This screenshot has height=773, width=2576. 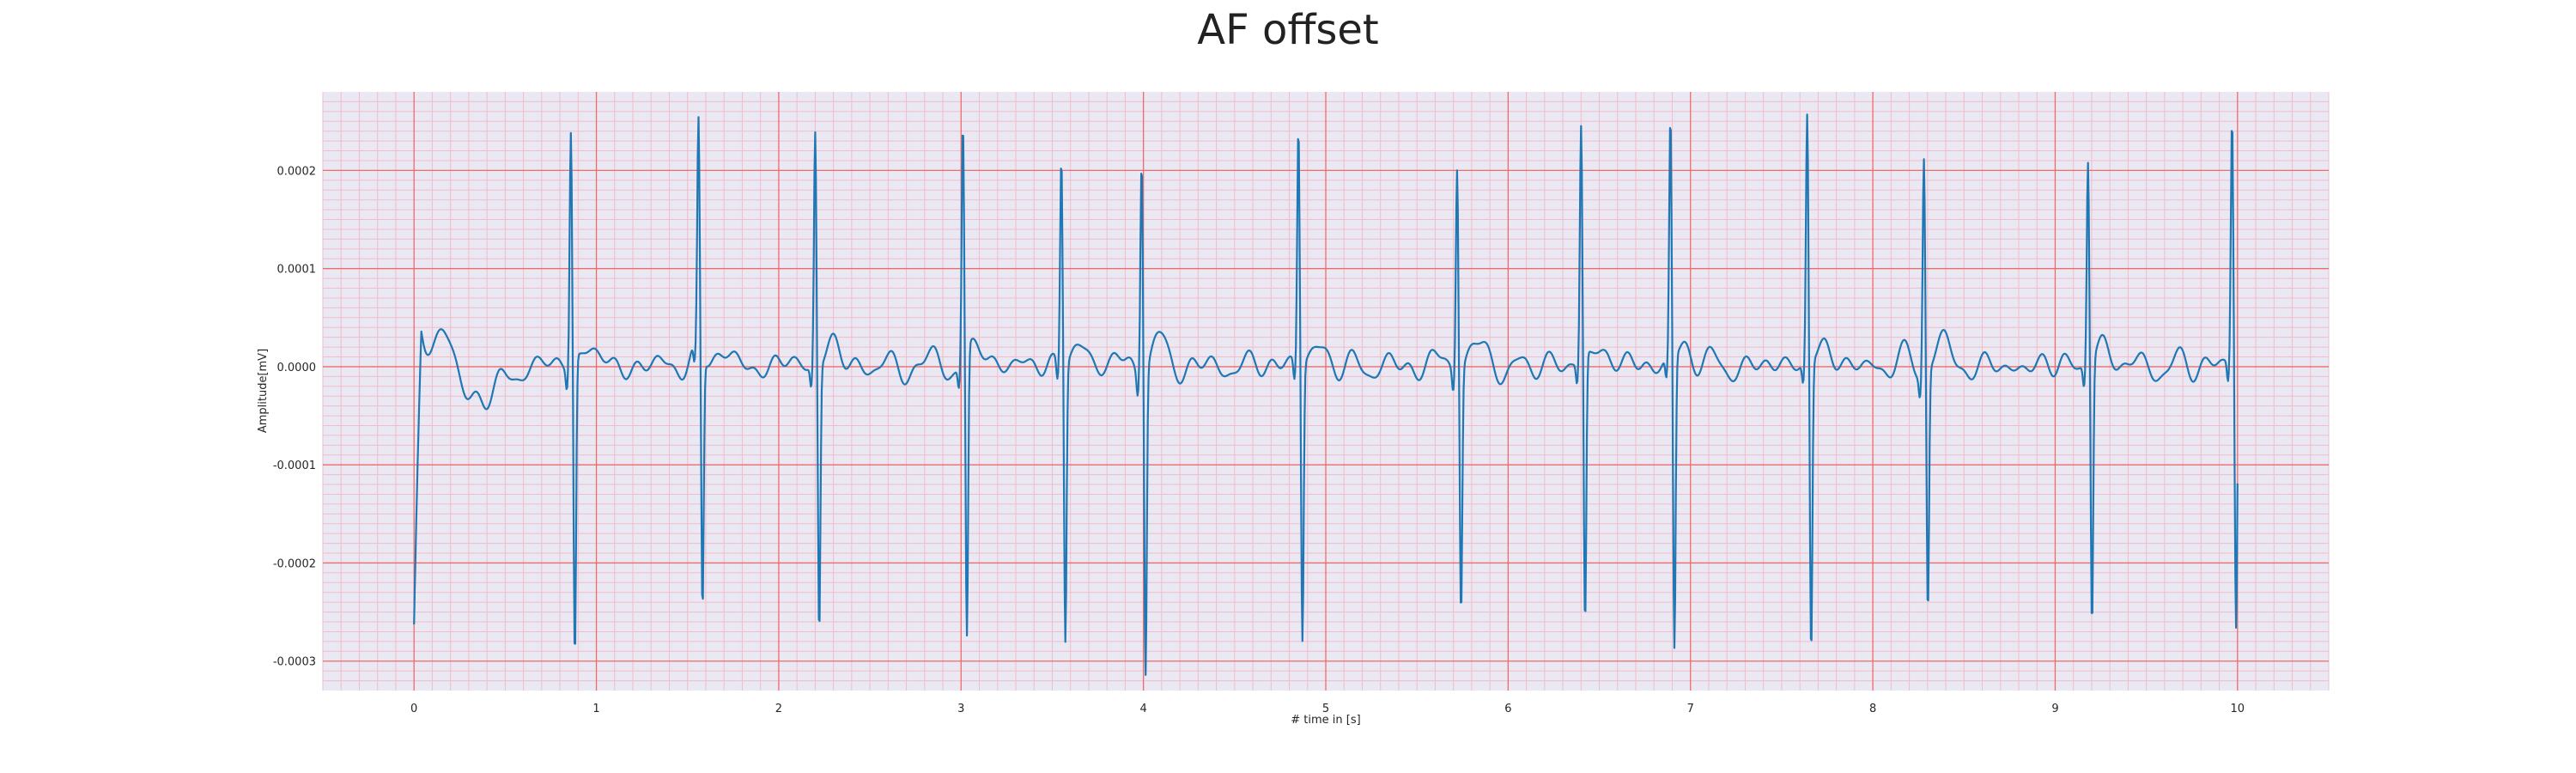 I want to click on y-tick-label: -0.0001, so click(x=294, y=466).